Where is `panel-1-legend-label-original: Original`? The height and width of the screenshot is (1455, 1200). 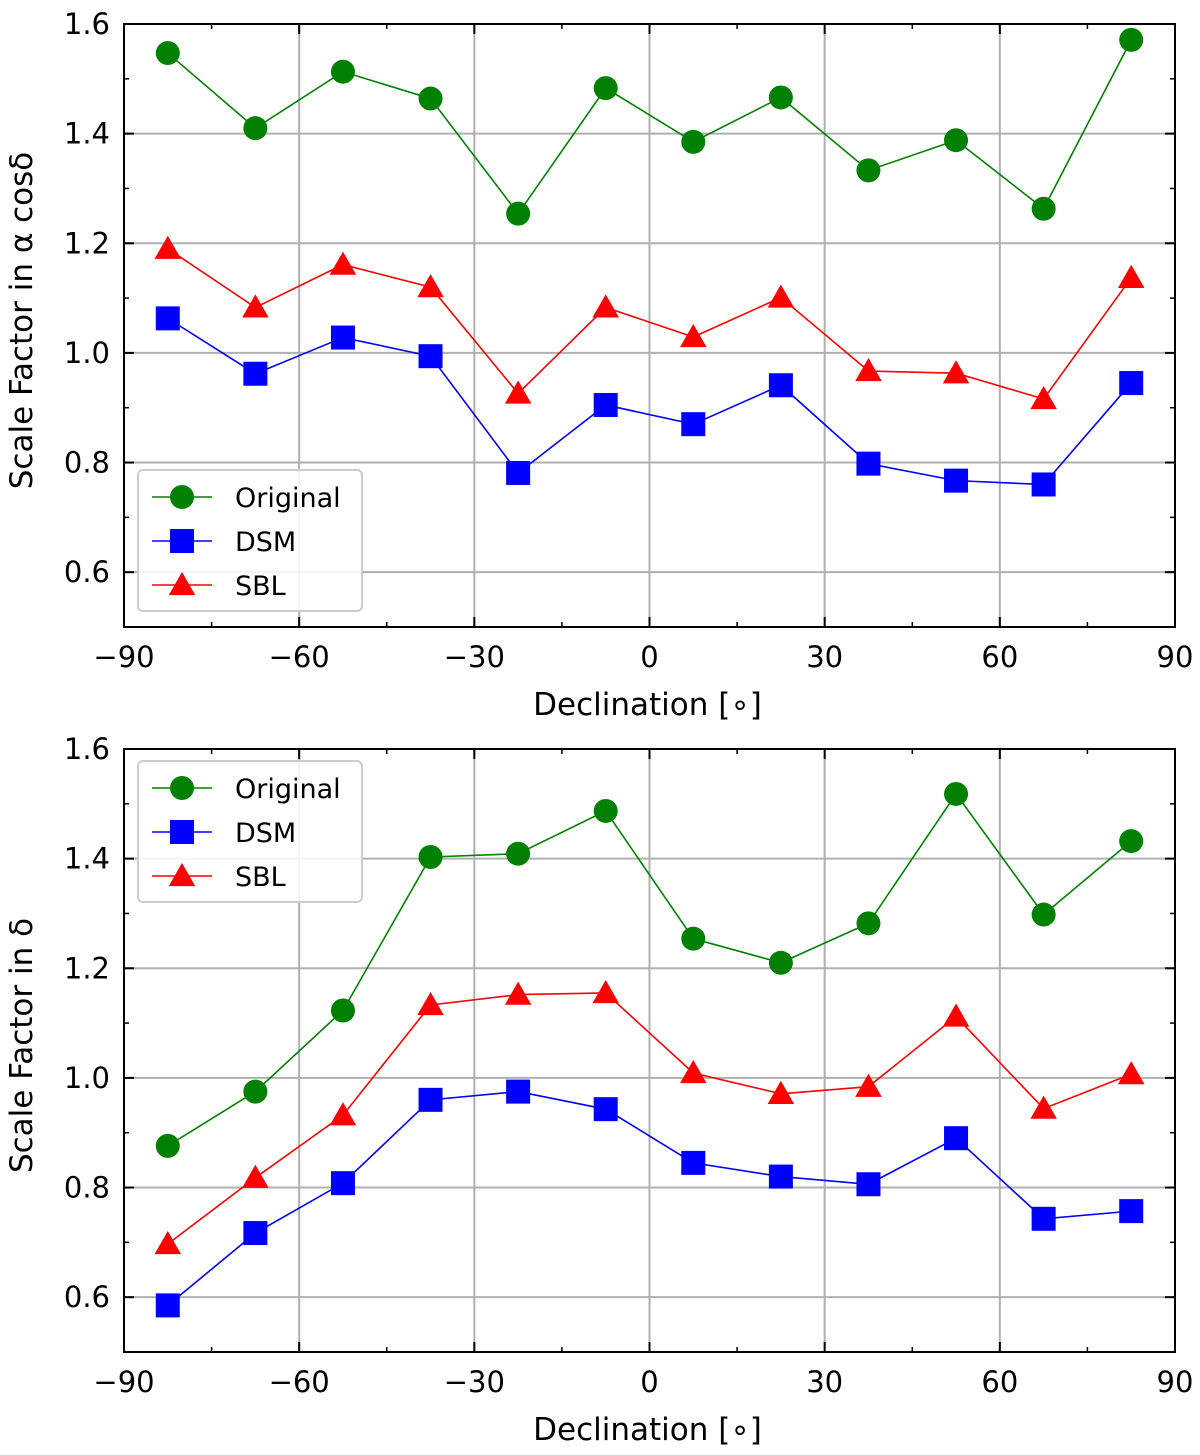 panel-1-legend-label-original: Original is located at coordinates (288, 789).